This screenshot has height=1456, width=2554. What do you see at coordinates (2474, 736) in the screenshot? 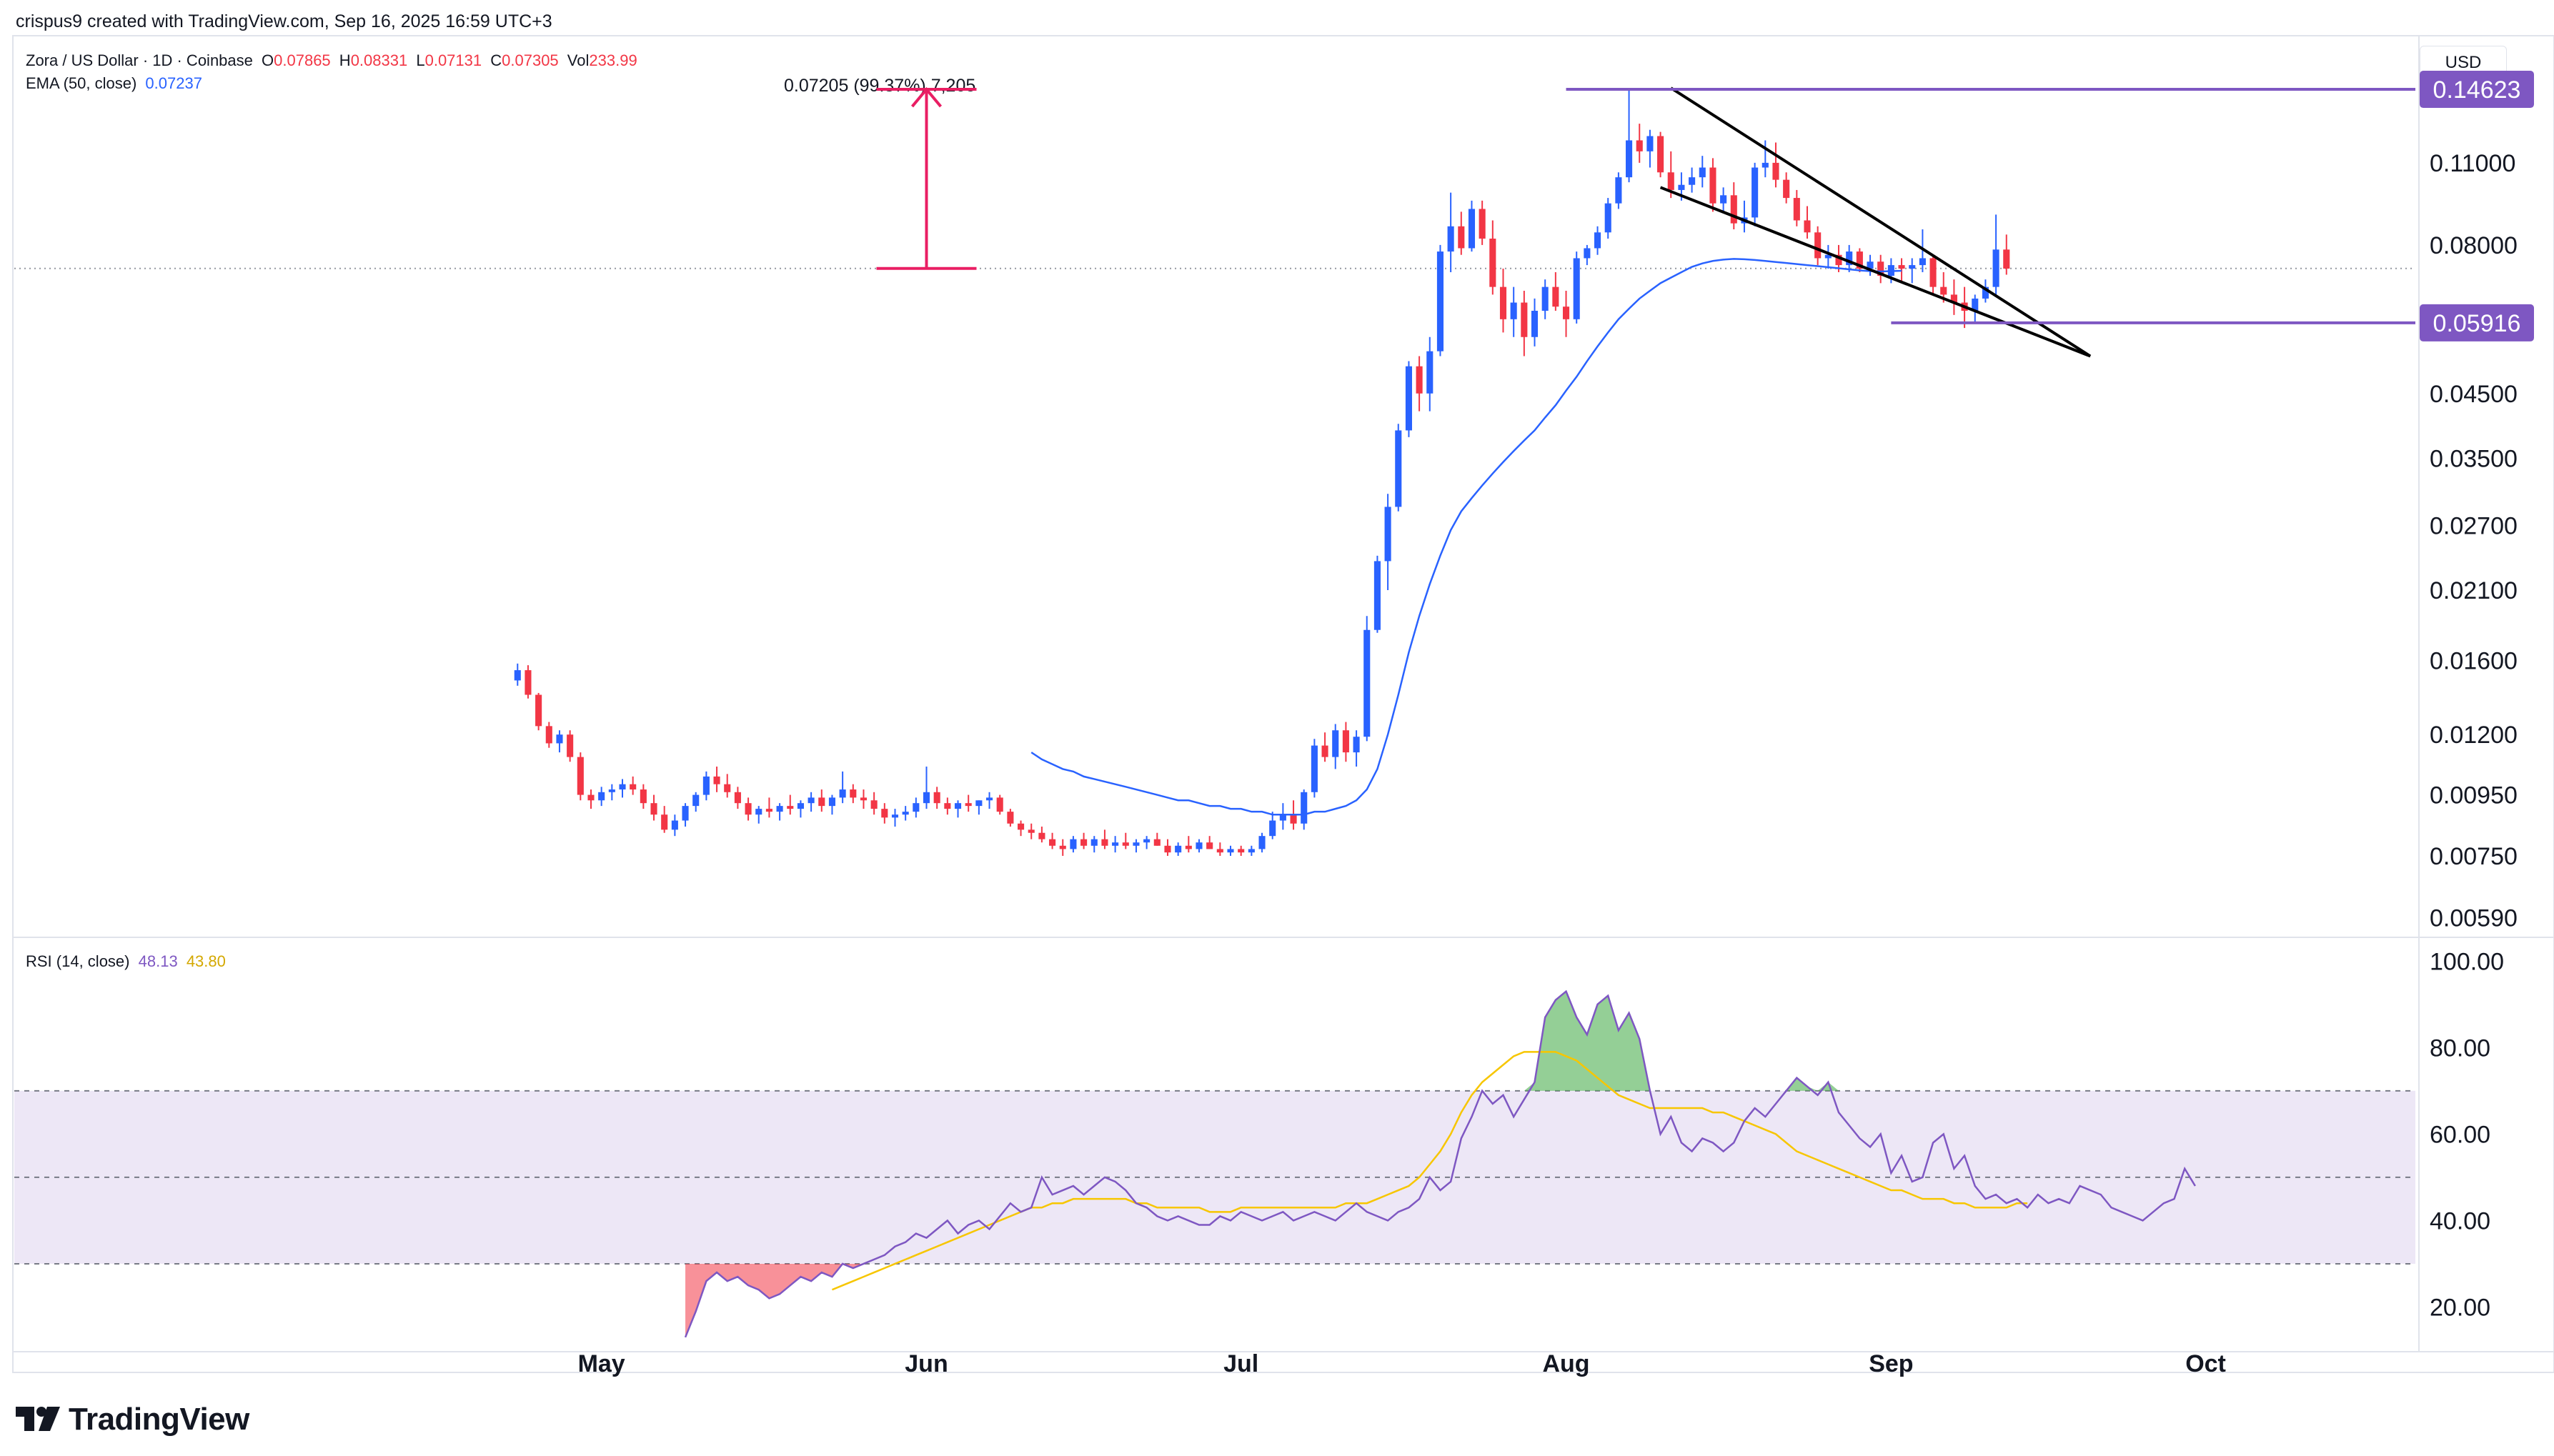
I see `price-tick-label: 0.01200` at bounding box center [2474, 736].